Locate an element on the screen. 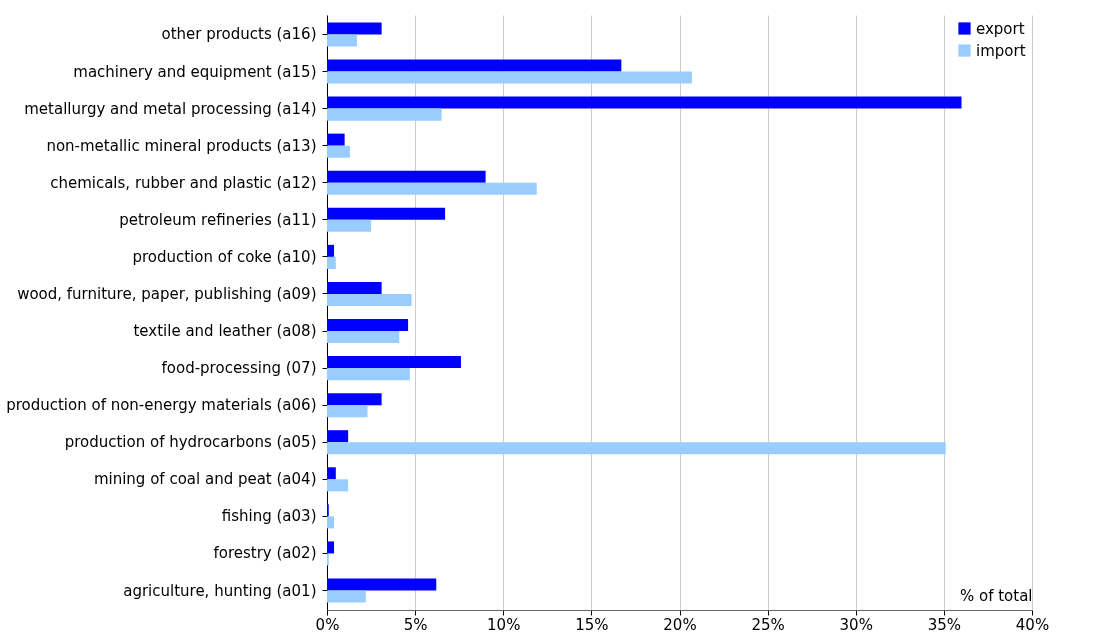 Image resolution: width=1105 pixels, height=640 pixels. y-tick-label: production of non-energy materials (a06) is located at coordinates (161, 405).